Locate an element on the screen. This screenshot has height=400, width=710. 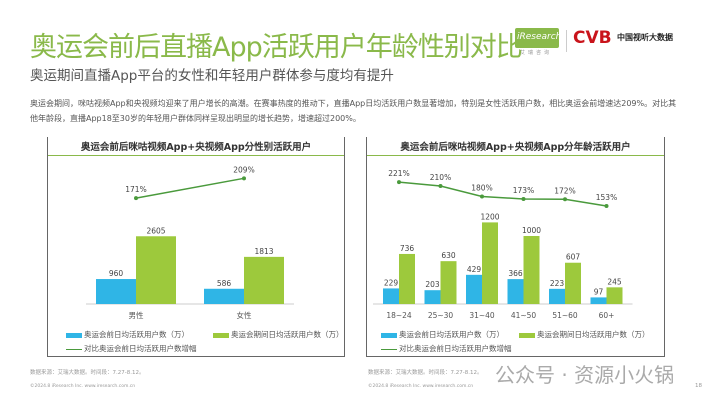
category-label: 女性 is located at coordinates (244, 315).